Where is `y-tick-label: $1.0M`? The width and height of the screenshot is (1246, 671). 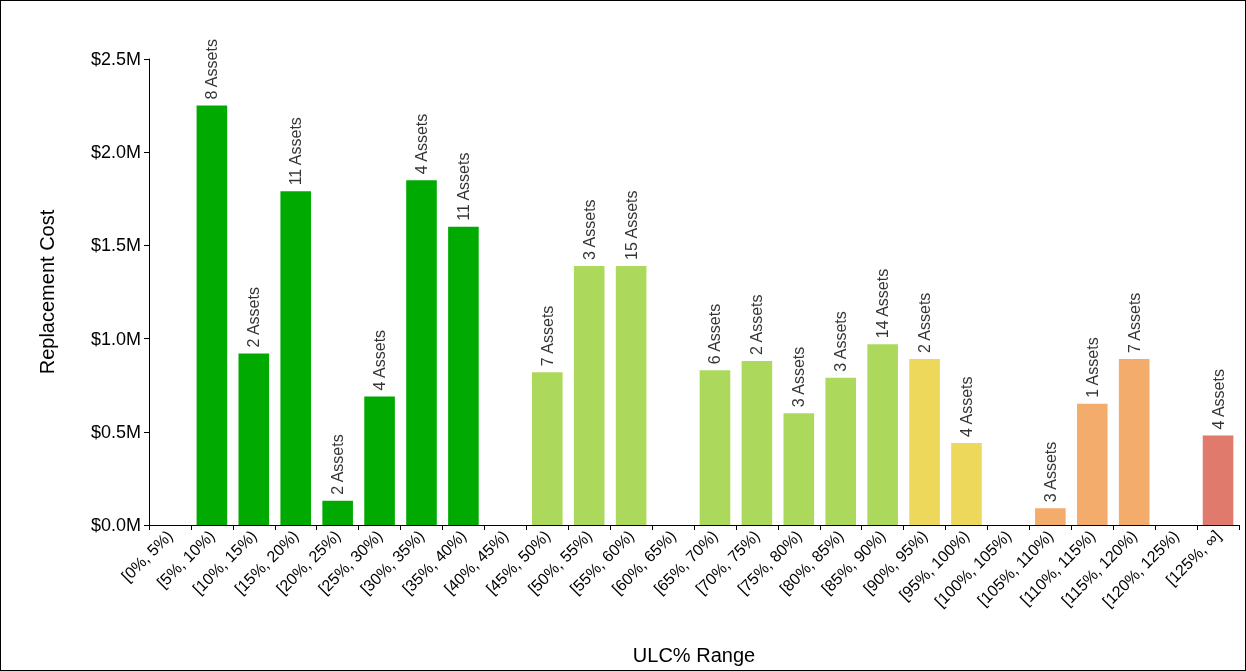
y-tick-label: $1.0M is located at coordinates (115, 338).